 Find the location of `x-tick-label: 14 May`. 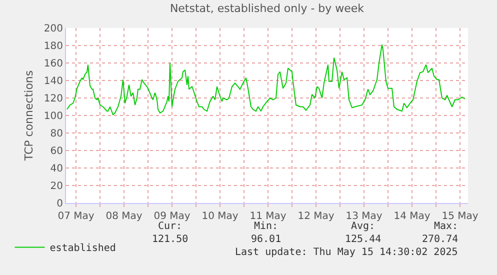

x-tick-label: 14 May is located at coordinates (412, 216).